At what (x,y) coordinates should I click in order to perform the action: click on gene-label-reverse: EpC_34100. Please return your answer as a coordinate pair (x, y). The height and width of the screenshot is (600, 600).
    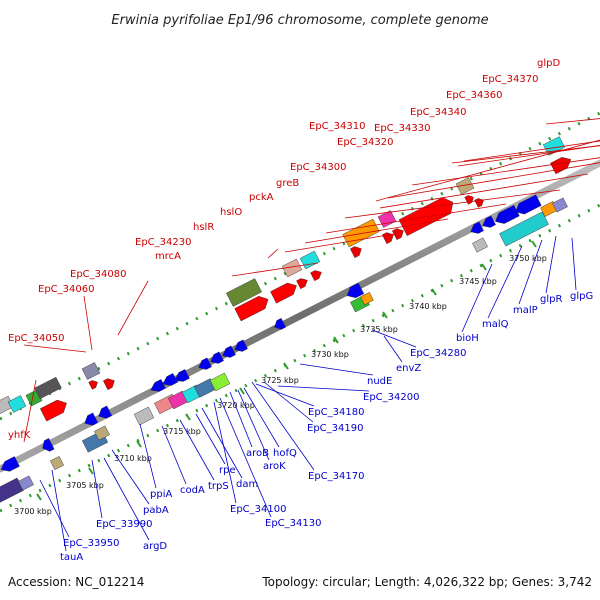
    Looking at the image, I should click on (258, 509).